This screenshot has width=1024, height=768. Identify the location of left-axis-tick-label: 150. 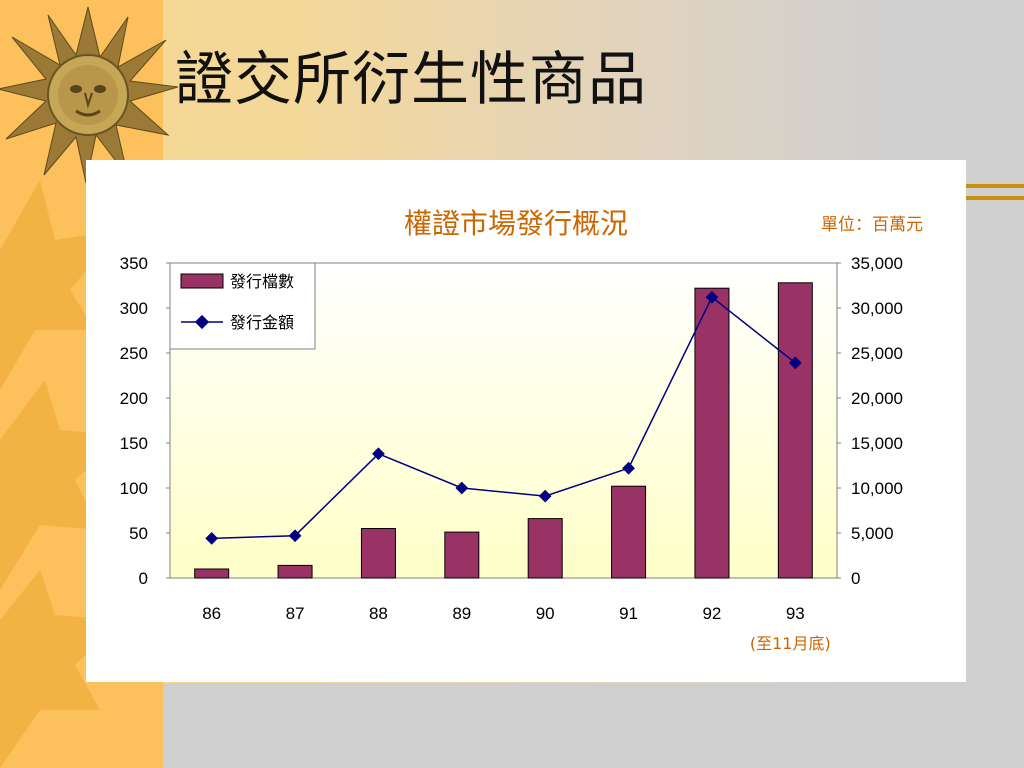
(134, 443).